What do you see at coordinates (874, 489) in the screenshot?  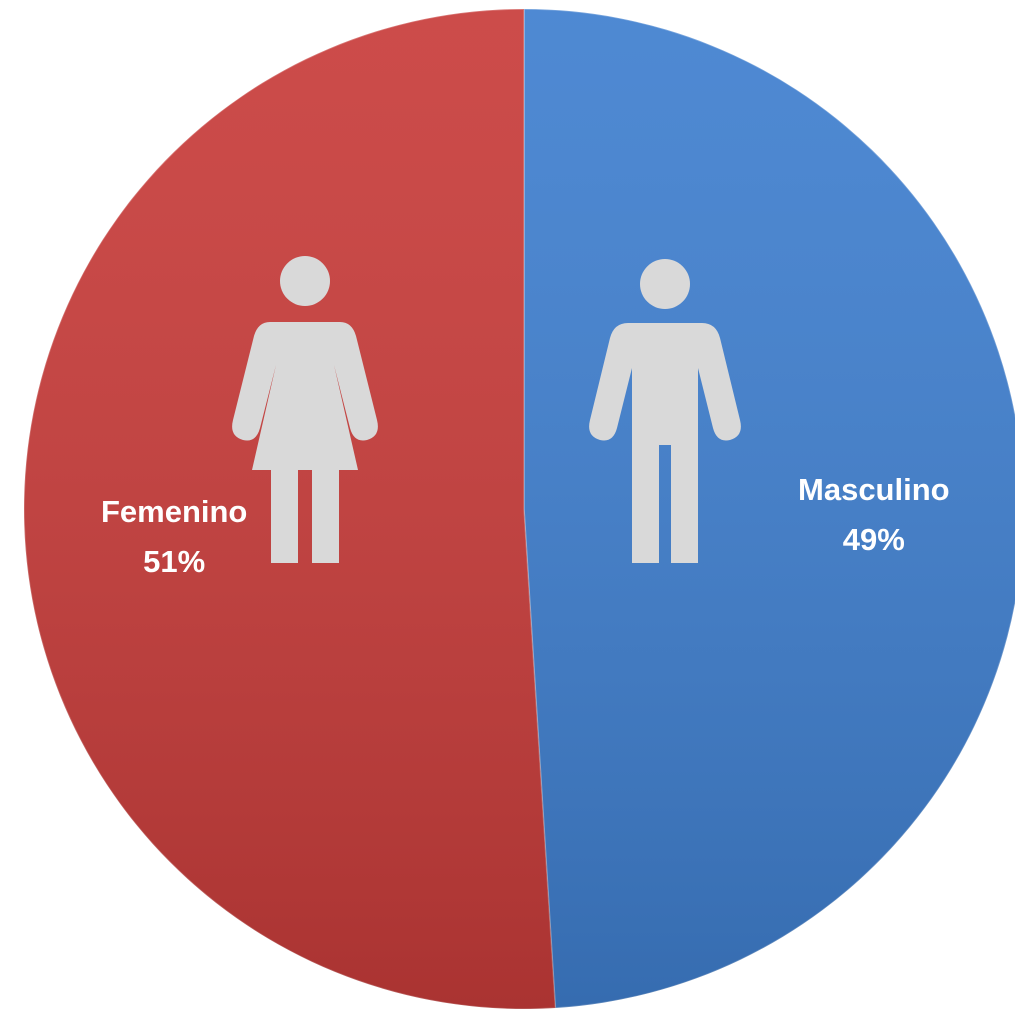 I see `category-label: Masculino` at bounding box center [874, 489].